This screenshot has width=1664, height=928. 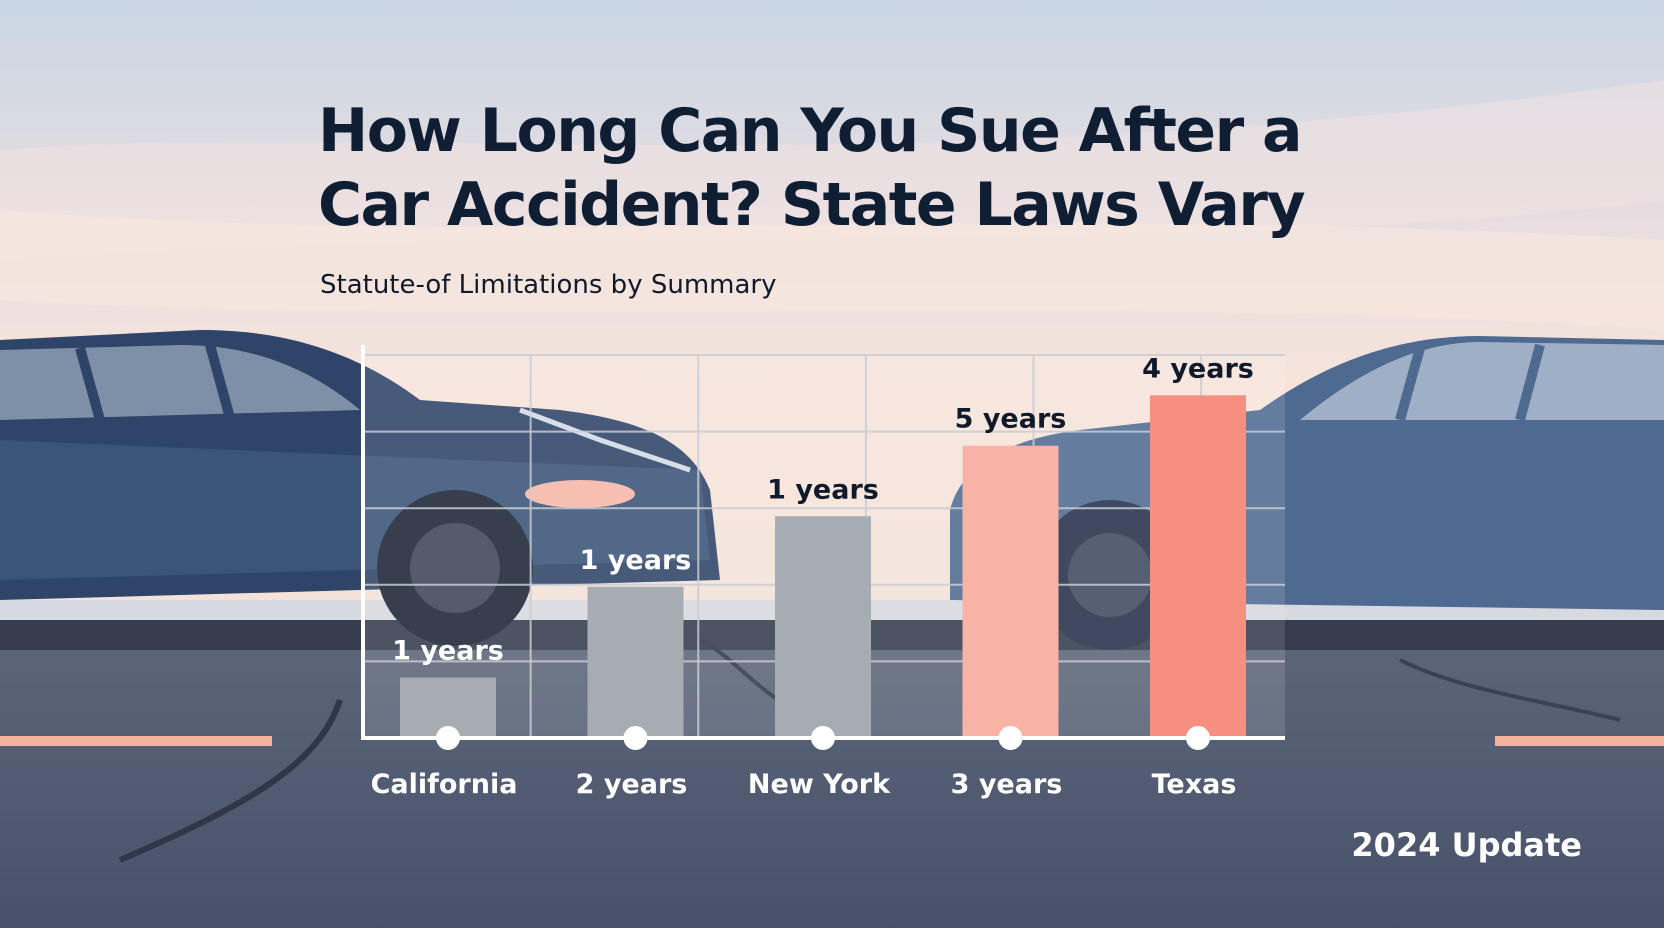 I want to click on data-label-4: 5 years, so click(x=1011, y=419).